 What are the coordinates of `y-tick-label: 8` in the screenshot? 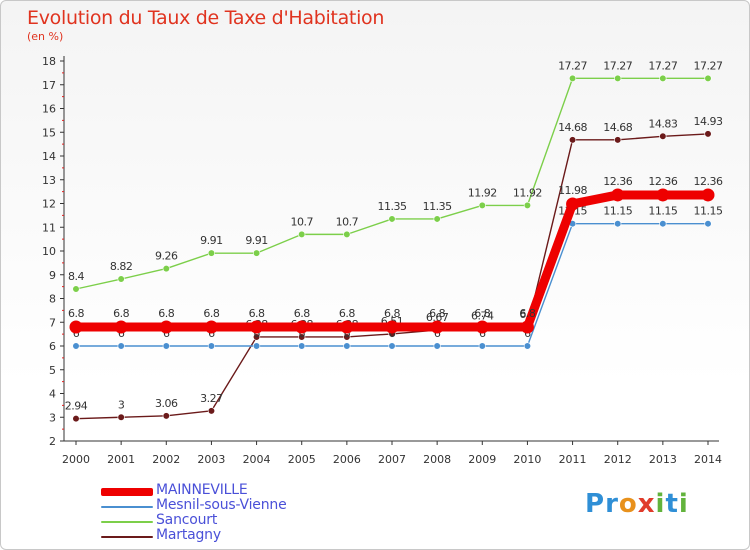 It's located at (52, 299).